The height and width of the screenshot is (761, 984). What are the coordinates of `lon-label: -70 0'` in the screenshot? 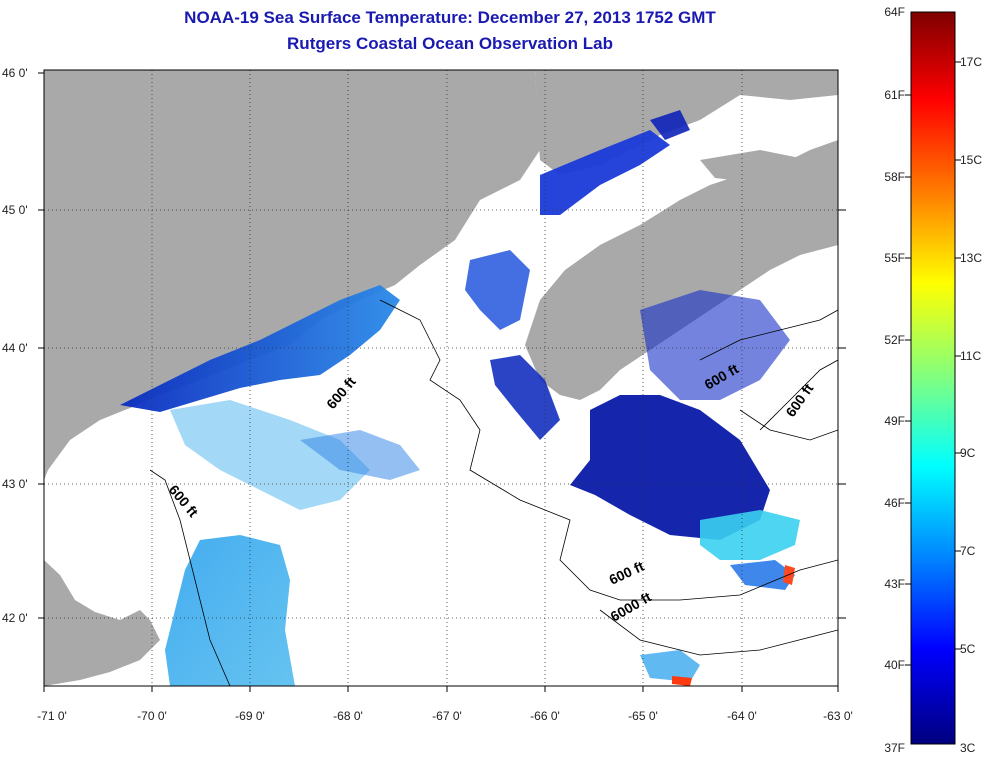 It's located at (152, 716).